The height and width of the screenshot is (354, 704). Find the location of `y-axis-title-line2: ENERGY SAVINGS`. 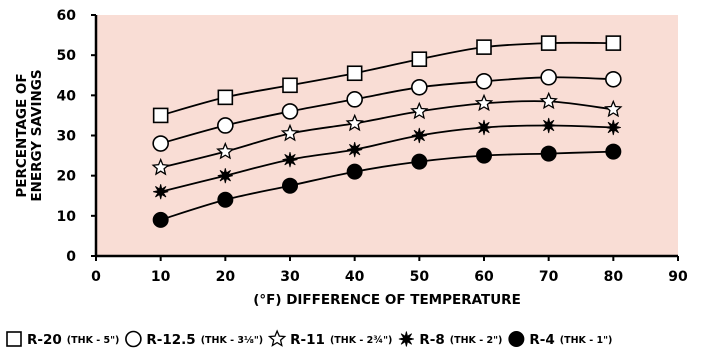

y-axis-title-line2: ENERGY SAVINGS is located at coordinates (37, 135).